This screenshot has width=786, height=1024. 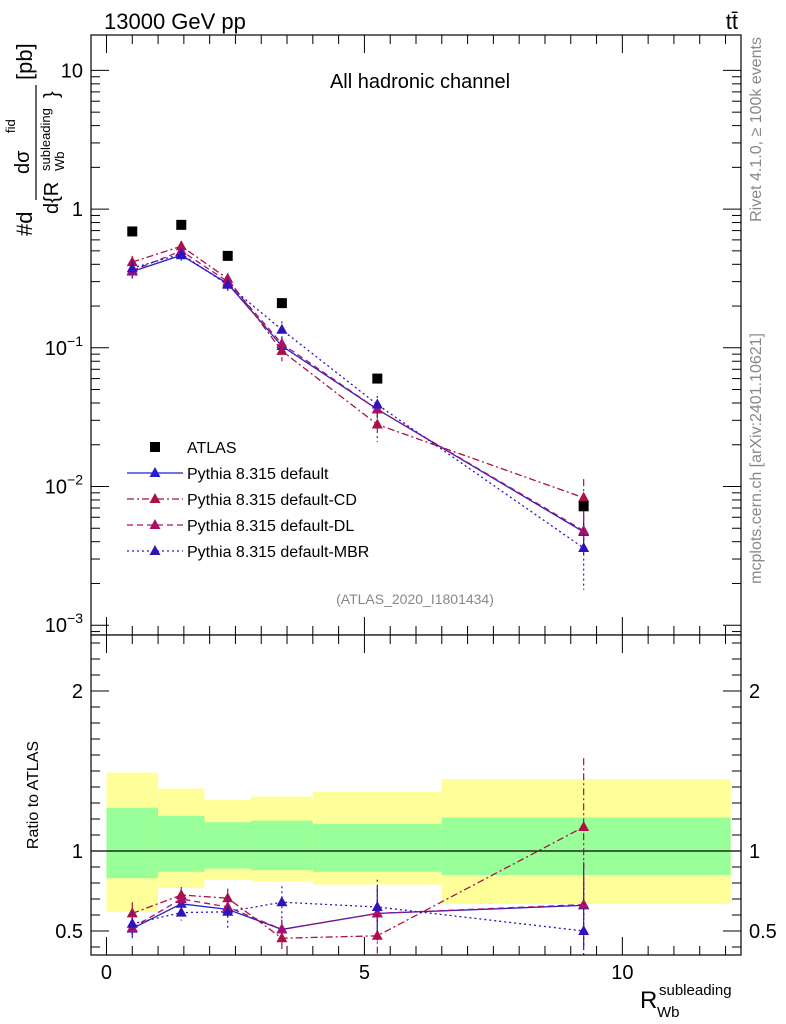 I want to click on xlabel-base: R, so click(x=648, y=1000).